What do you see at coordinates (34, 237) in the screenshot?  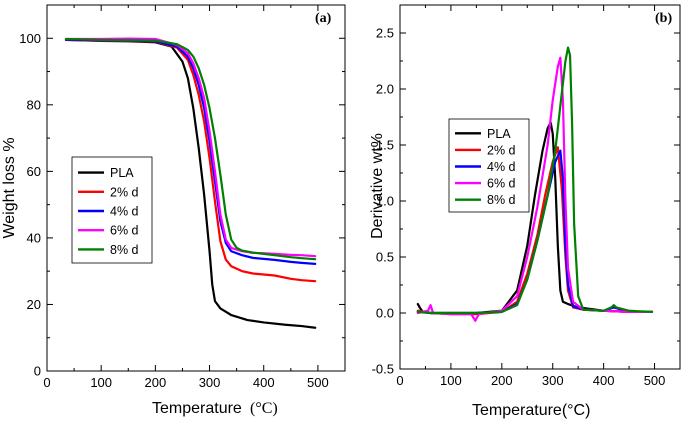 I see `y-tick-label: 40` at bounding box center [34, 237].